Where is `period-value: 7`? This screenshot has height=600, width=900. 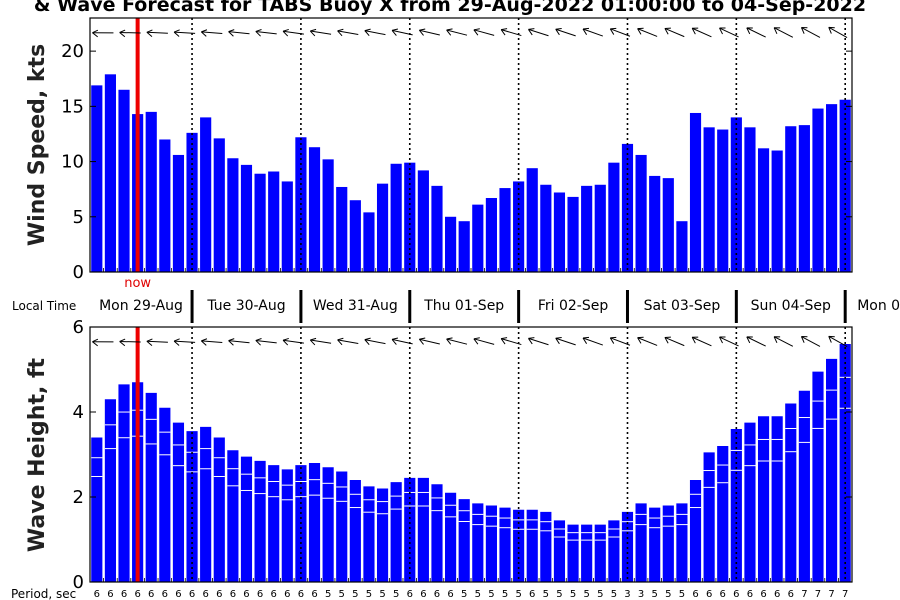
period-value: 7 is located at coordinates (818, 594).